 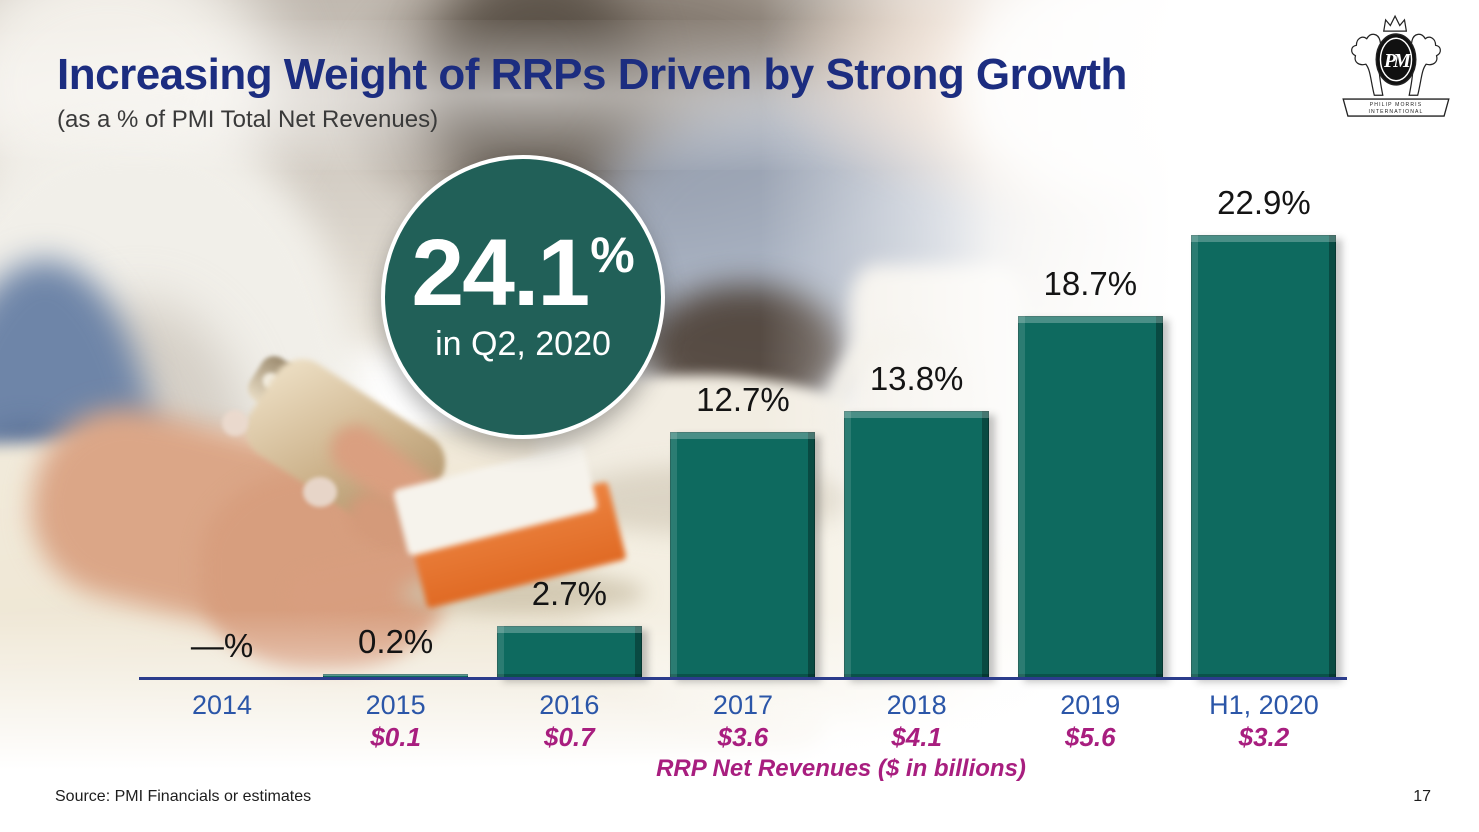 I want to click on bar-column-2018: 13.8%, so click(x=917, y=519).